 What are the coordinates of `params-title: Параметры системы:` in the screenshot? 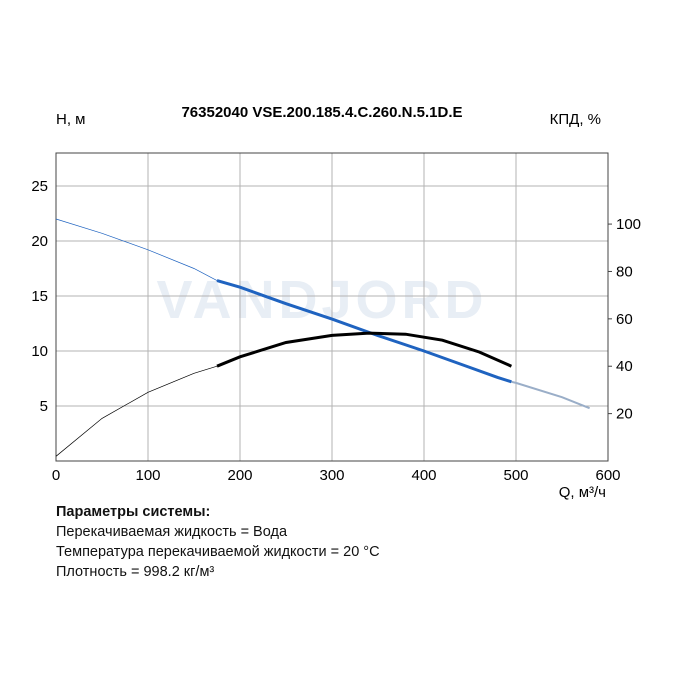 It's located at (133, 512).